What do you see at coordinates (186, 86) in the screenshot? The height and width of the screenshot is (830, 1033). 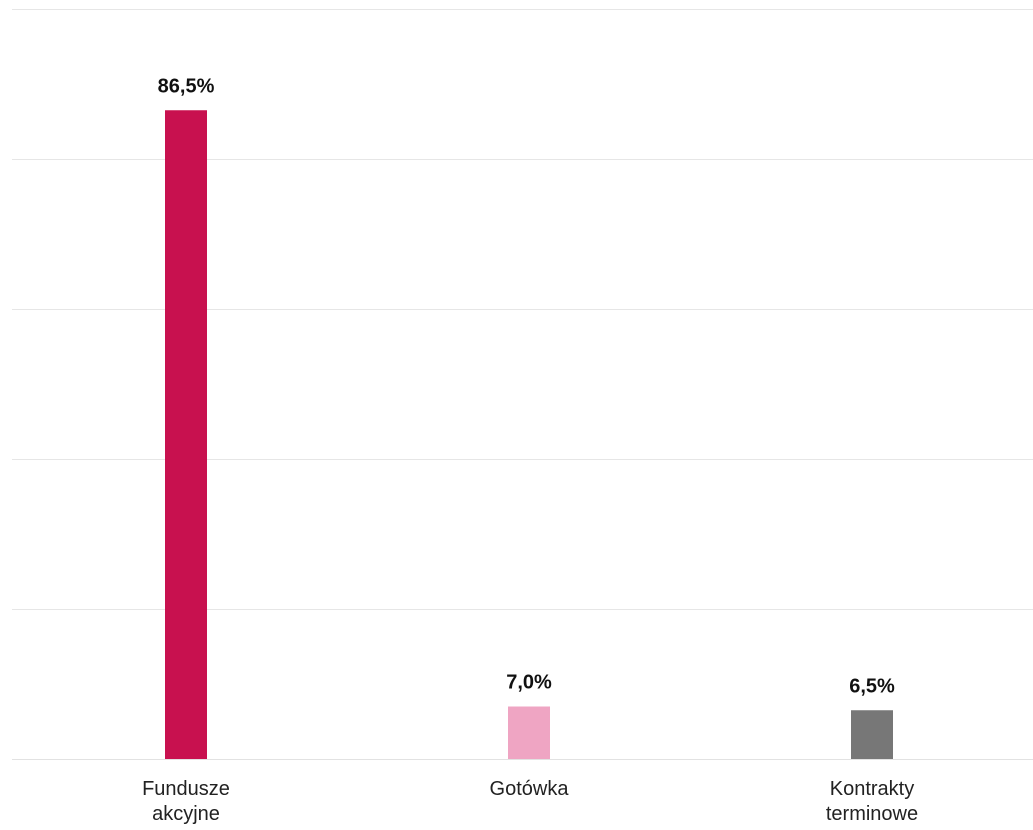 I see `data-label: 86,5%` at bounding box center [186, 86].